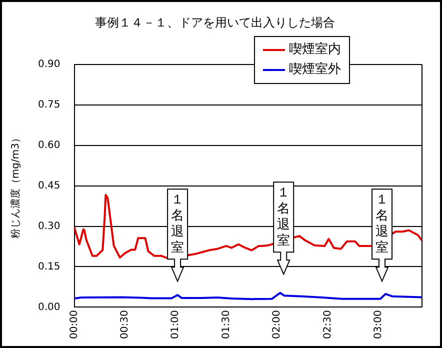  What do you see at coordinates (226, 325) in the screenshot?
I see `x-tick-label: 01:30` at bounding box center [226, 325].